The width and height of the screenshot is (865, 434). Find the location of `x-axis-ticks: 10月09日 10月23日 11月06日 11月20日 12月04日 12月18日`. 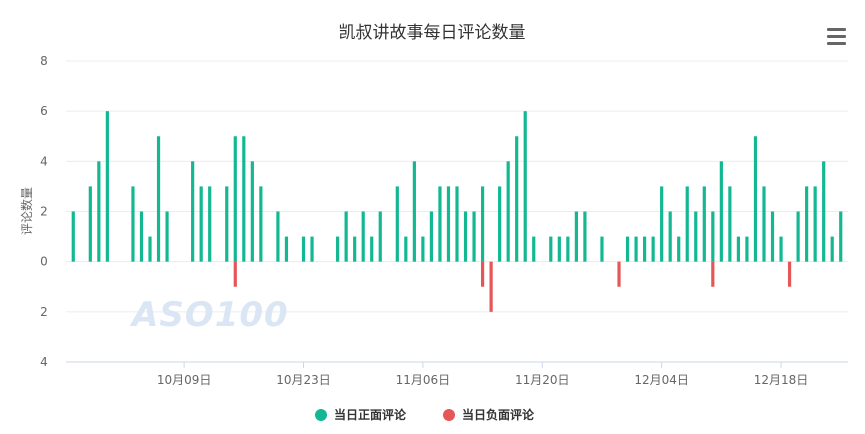

x-axis-ticks: 10月09日 10月23日 11月06日 11月20日 12月04日 12月18日 is located at coordinates (482, 374).